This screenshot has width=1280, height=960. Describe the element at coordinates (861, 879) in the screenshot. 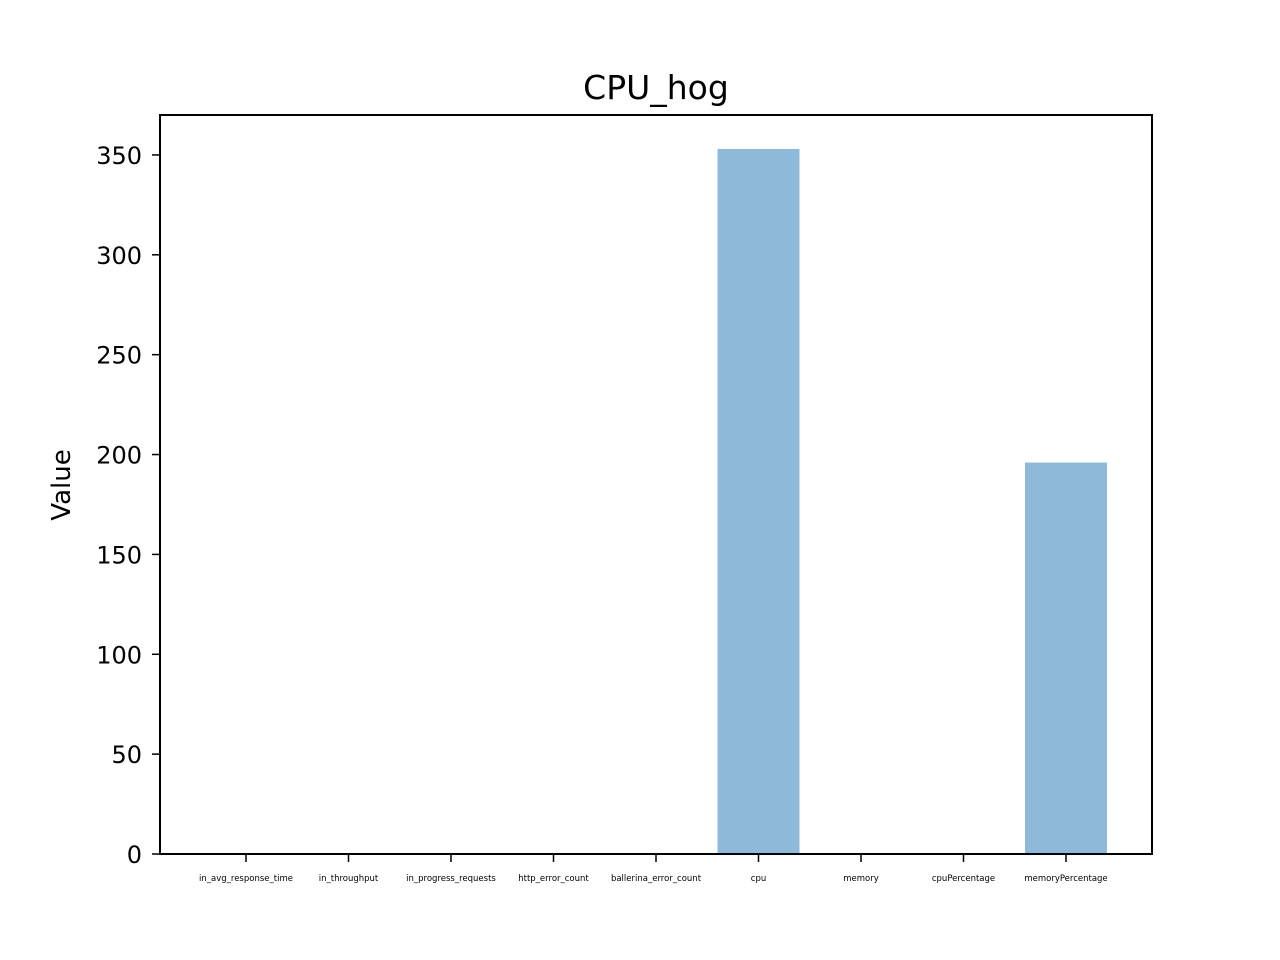

I see `x-tick-label: memory` at that location.